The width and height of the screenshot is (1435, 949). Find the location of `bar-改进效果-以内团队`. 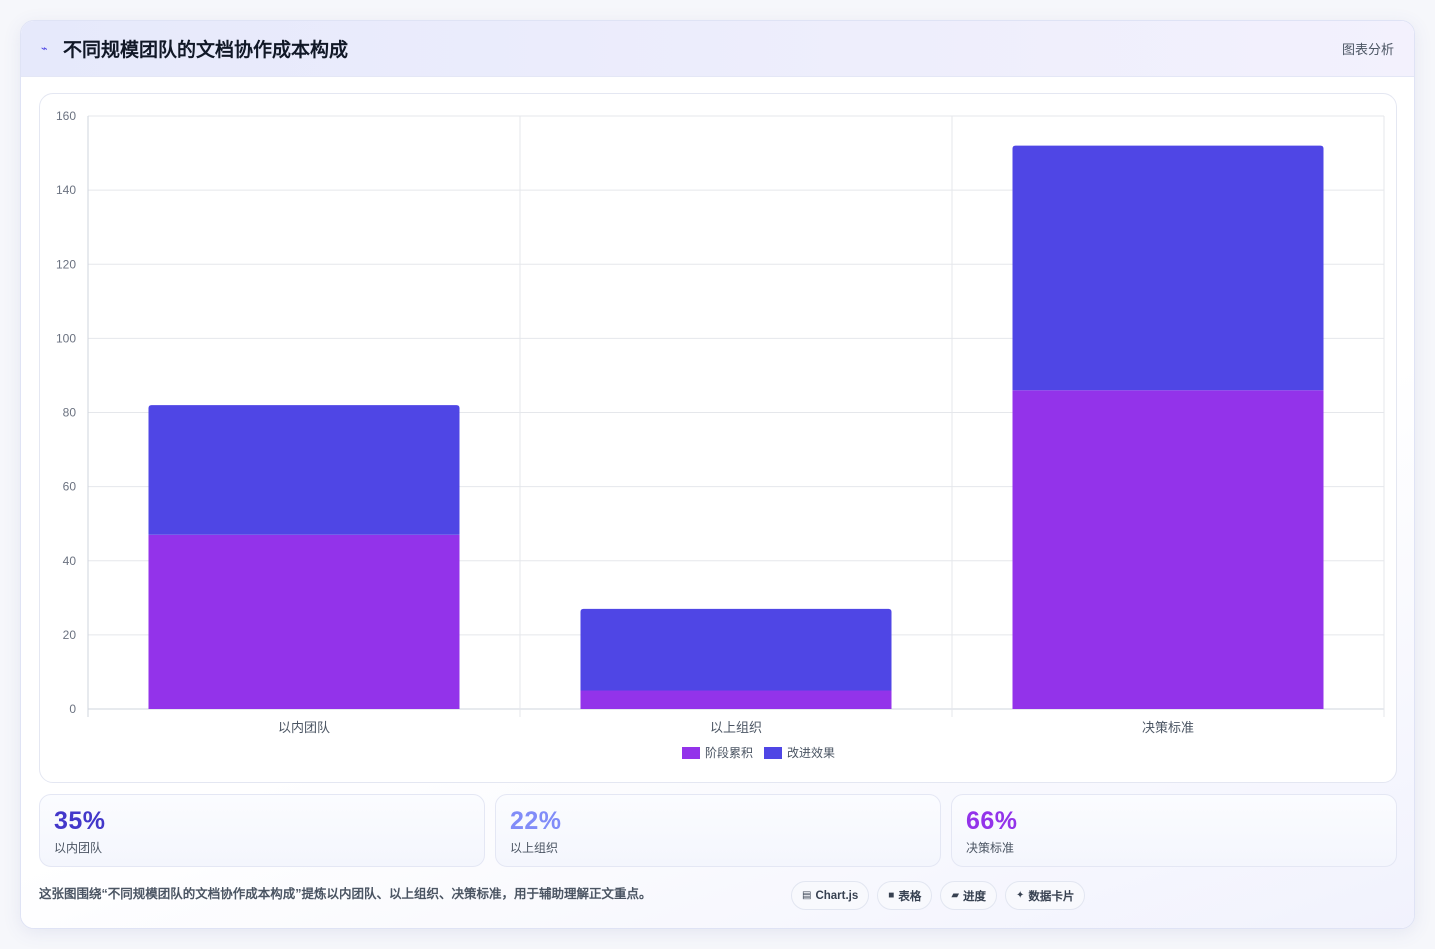

bar-改进效果-以内团队 is located at coordinates (304, 470).